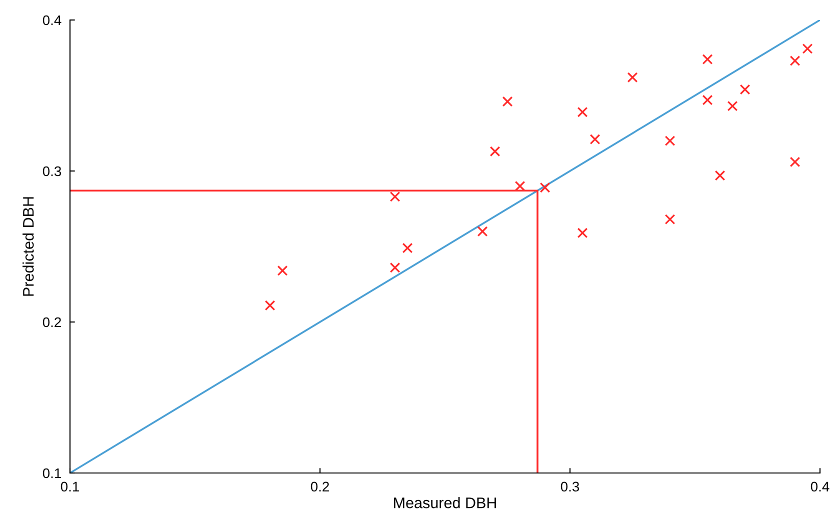 Image resolution: width=831 pixels, height=511 pixels. What do you see at coordinates (570, 487) in the screenshot?
I see `x-tick-label: 0.3` at bounding box center [570, 487].